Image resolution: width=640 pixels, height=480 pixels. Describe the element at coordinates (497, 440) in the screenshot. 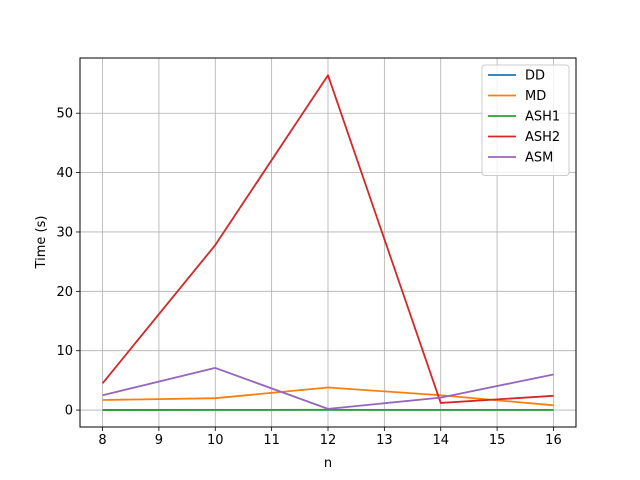

I see `x-tick-label: 15` at that location.